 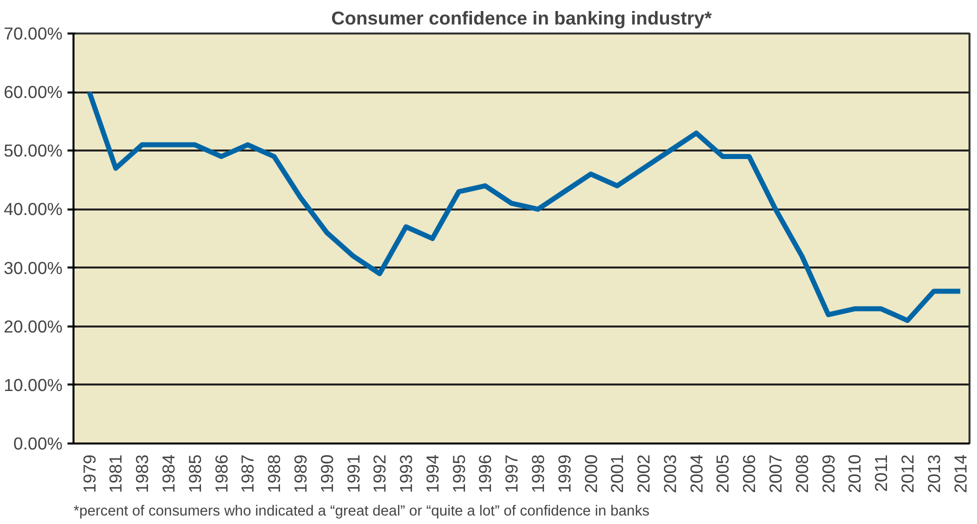 I want to click on x-tick-label: 1992, so click(x=380, y=474).